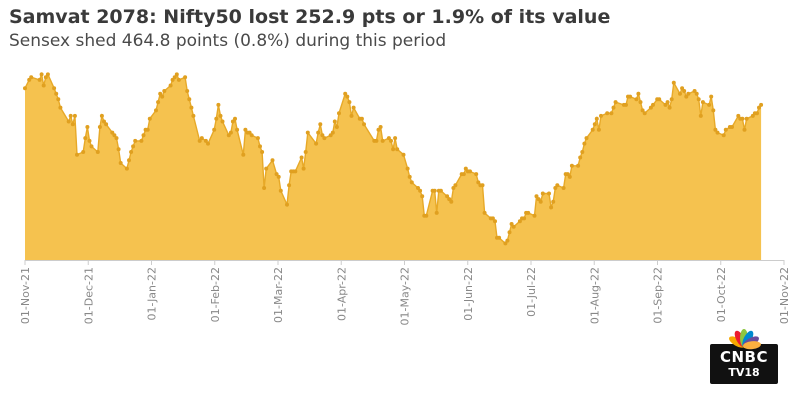  Describe the element at coordinates (152, 294) in the screenshot. I see `x-tick-label: 01-Jan-22` at that location.